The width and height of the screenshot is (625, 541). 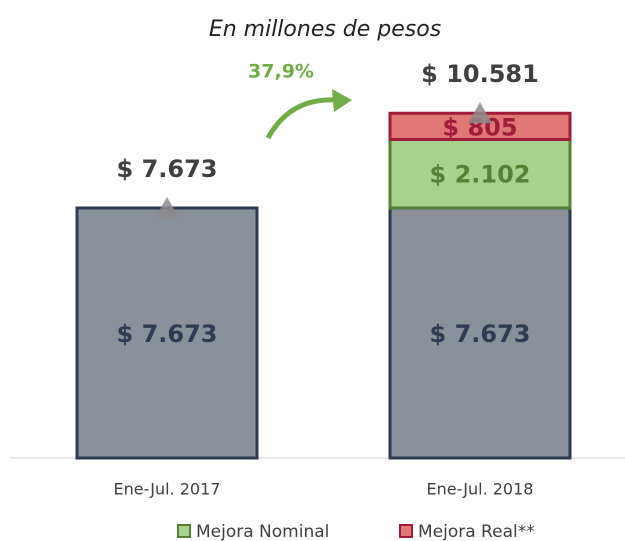 What do you see at coordinates (262, 531) in the screenshot?
I see `legend-label: Mejora Nominal` at bounding box center [262, 531].